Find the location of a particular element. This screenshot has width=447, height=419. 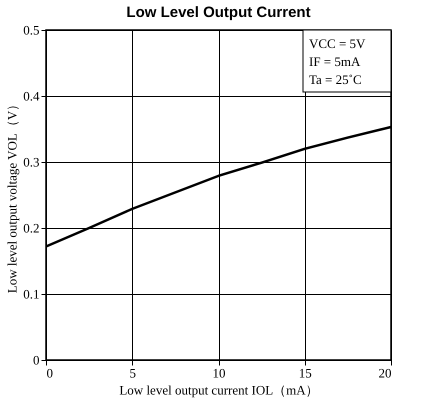

y-tick-label: 0.5 is located at coordinates (31, 30).